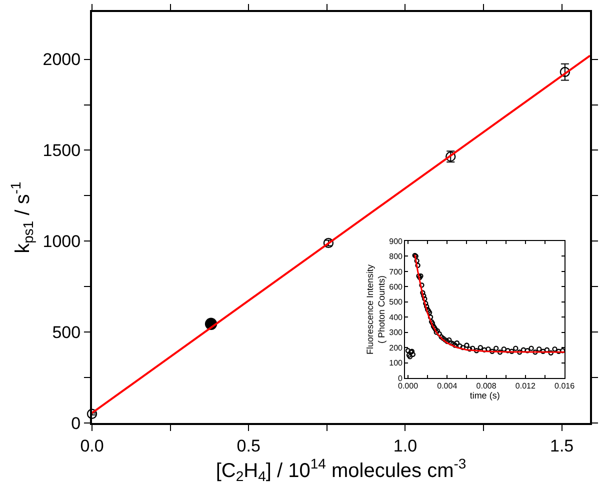  Describe the element at coordinates (61, 60) in the screenshot. I see `y-tick-label: 2000` at that location.